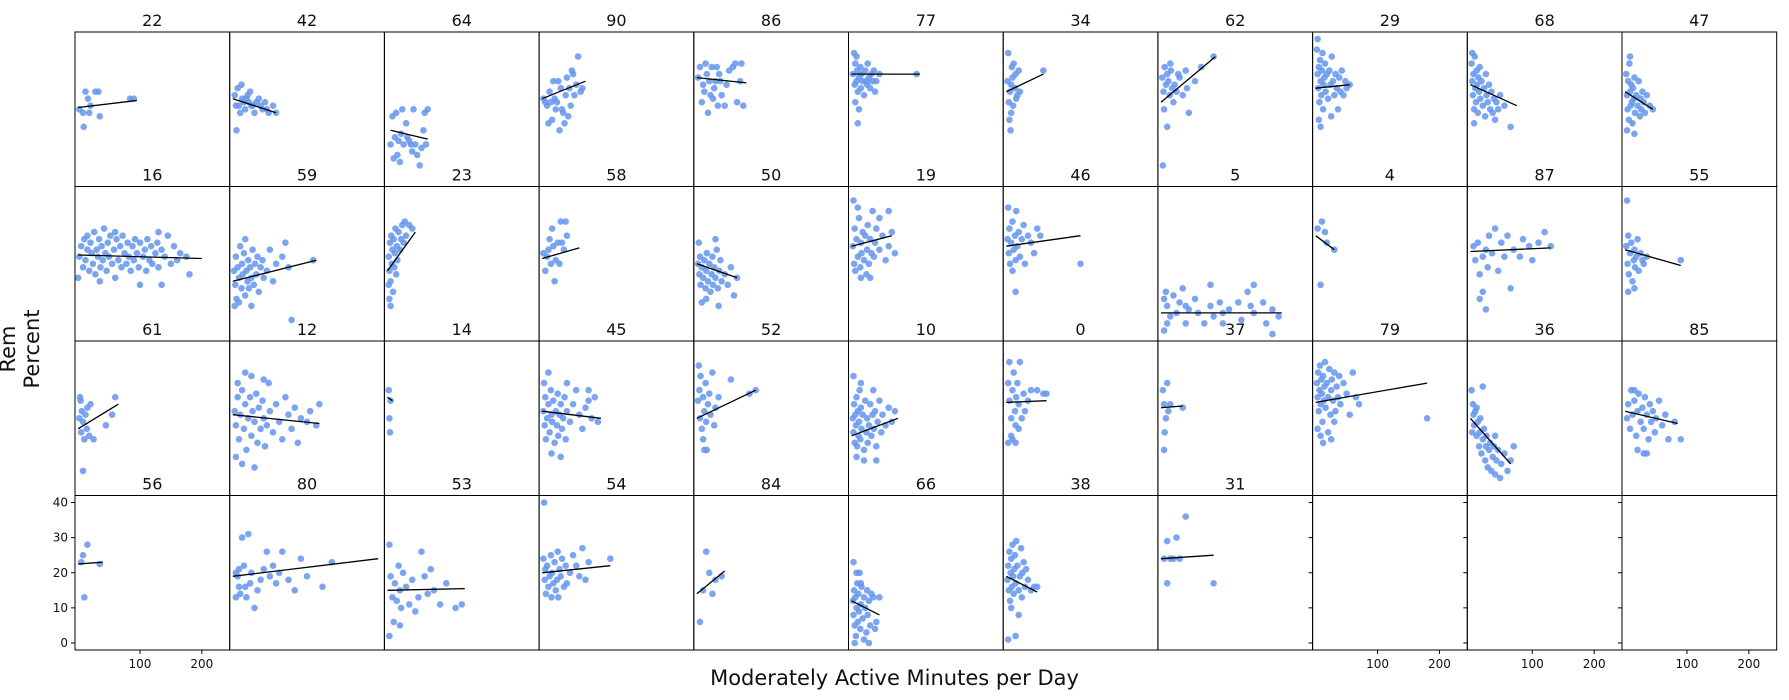 Image resolution: width=1789 pixels, height=700 pixels. Describe the element at coordinates (771, 408) in the screenshot. I see `facet-panel: 52` at that location.